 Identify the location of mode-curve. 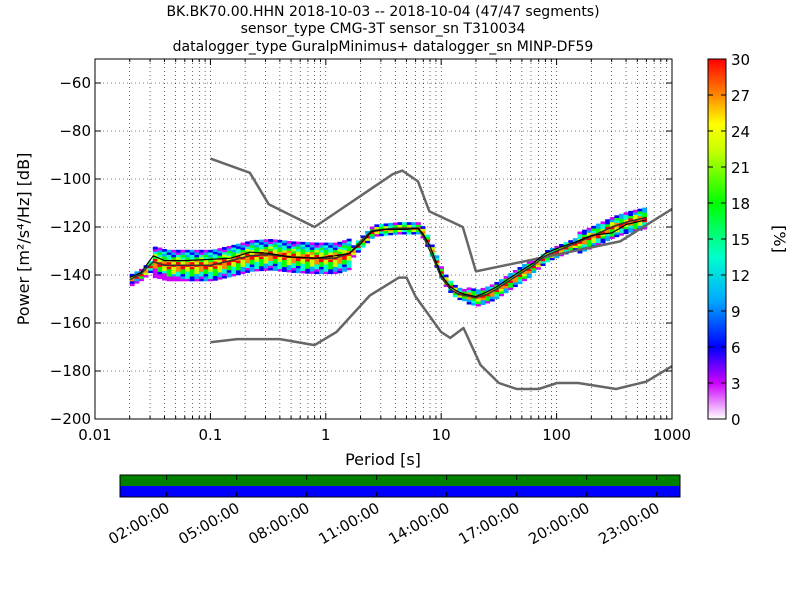
(388, 257).